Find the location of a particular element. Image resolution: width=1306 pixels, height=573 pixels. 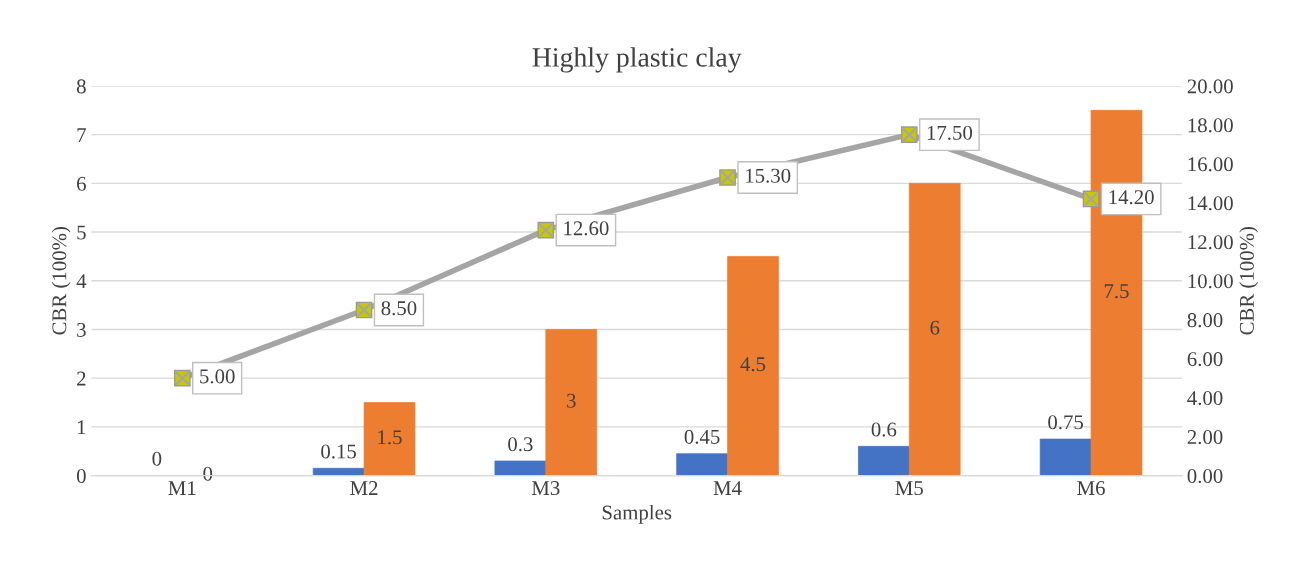

data-label: 3 is located at coordinates (571, 400).